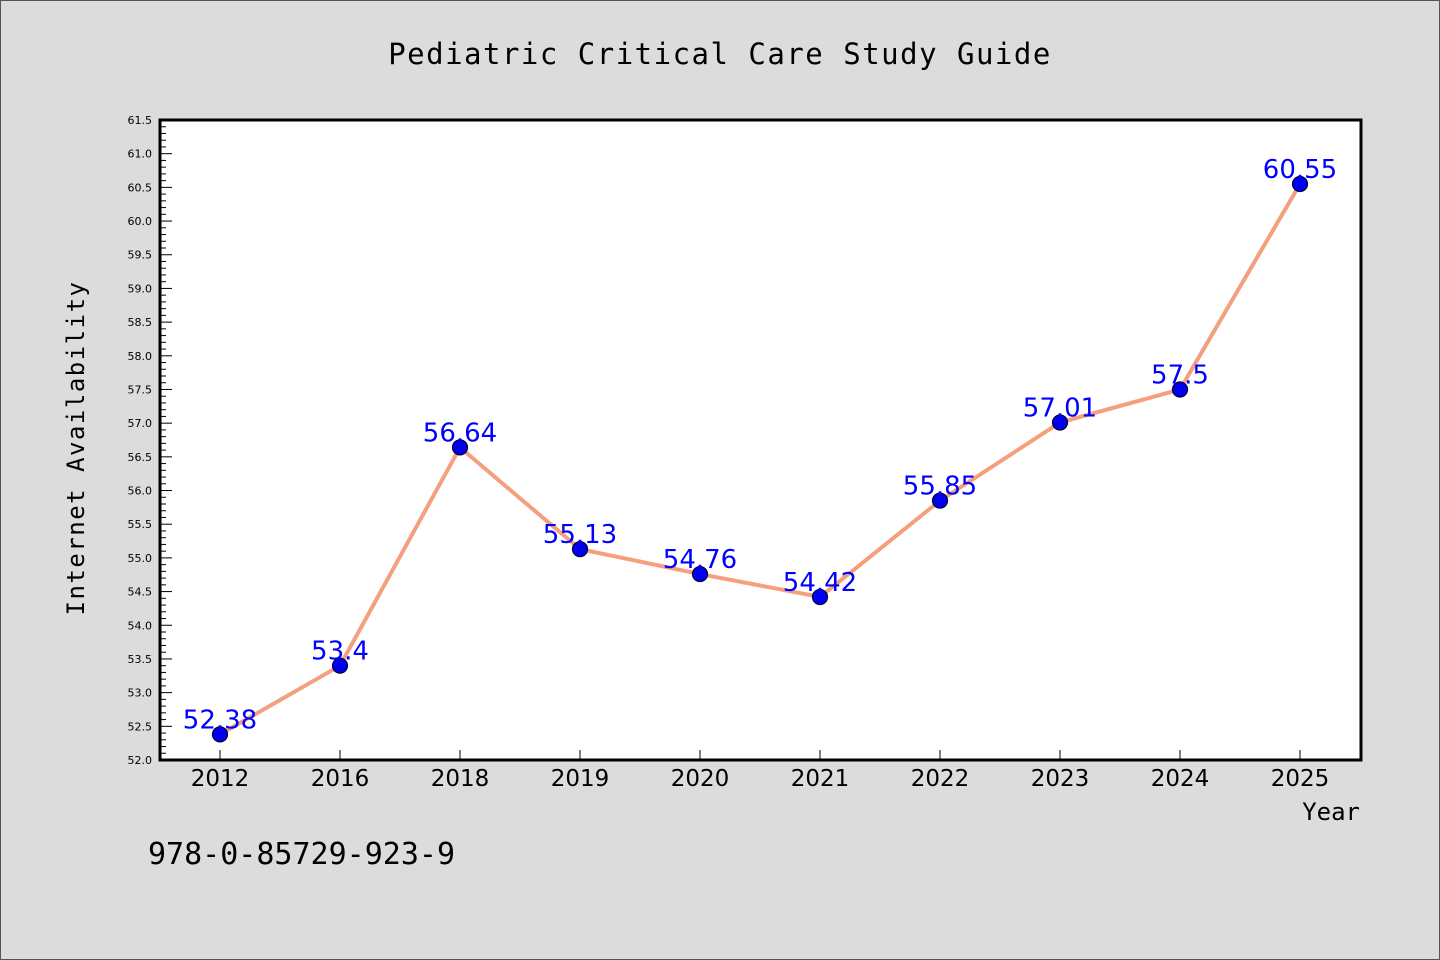 This screenshot has width=1440, height=960. What do you see at coordinates (140, 659) in the screenshot?
I see `y-tick-label: 53.5` at bounding box center [140, 659].